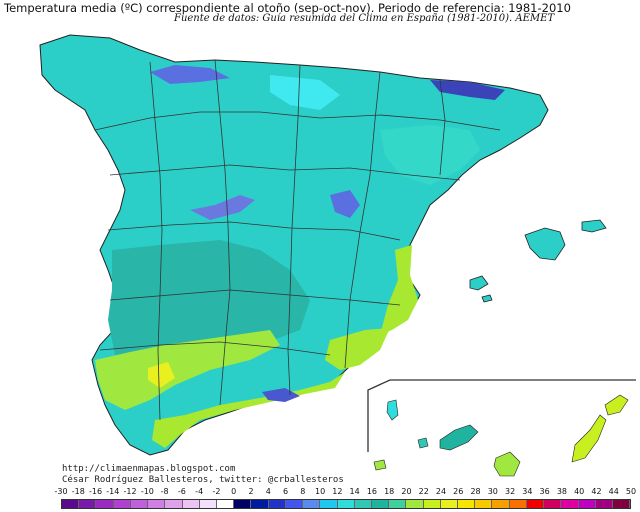  Describe the element at coordinates (589, 438) in the screenshot. I see `fuerteventura` at that location.